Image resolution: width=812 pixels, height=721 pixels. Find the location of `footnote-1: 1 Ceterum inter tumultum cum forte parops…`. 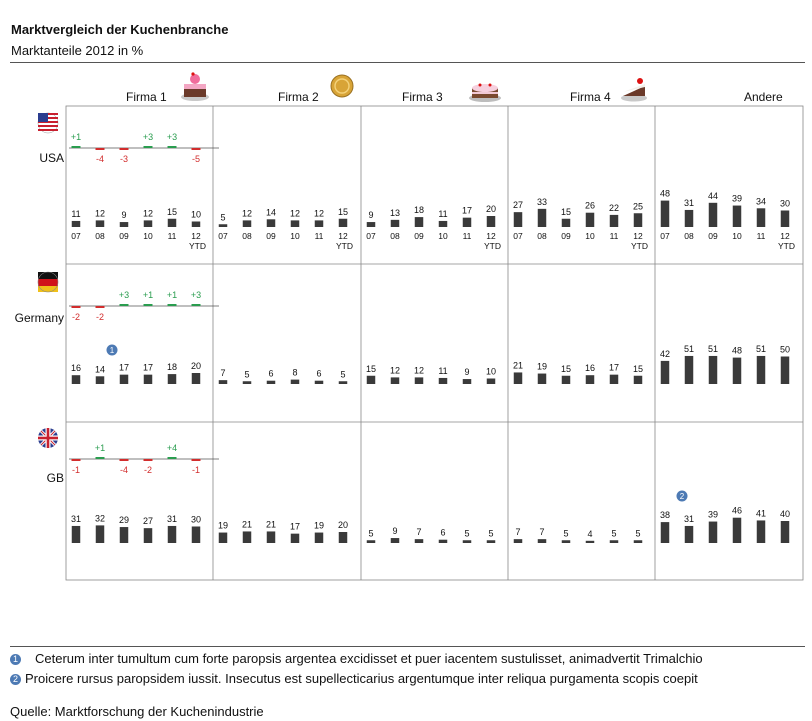

footnote-1: 1 Ceterum inter tumultum cum forte parops… is located at coordinates (356, 658).